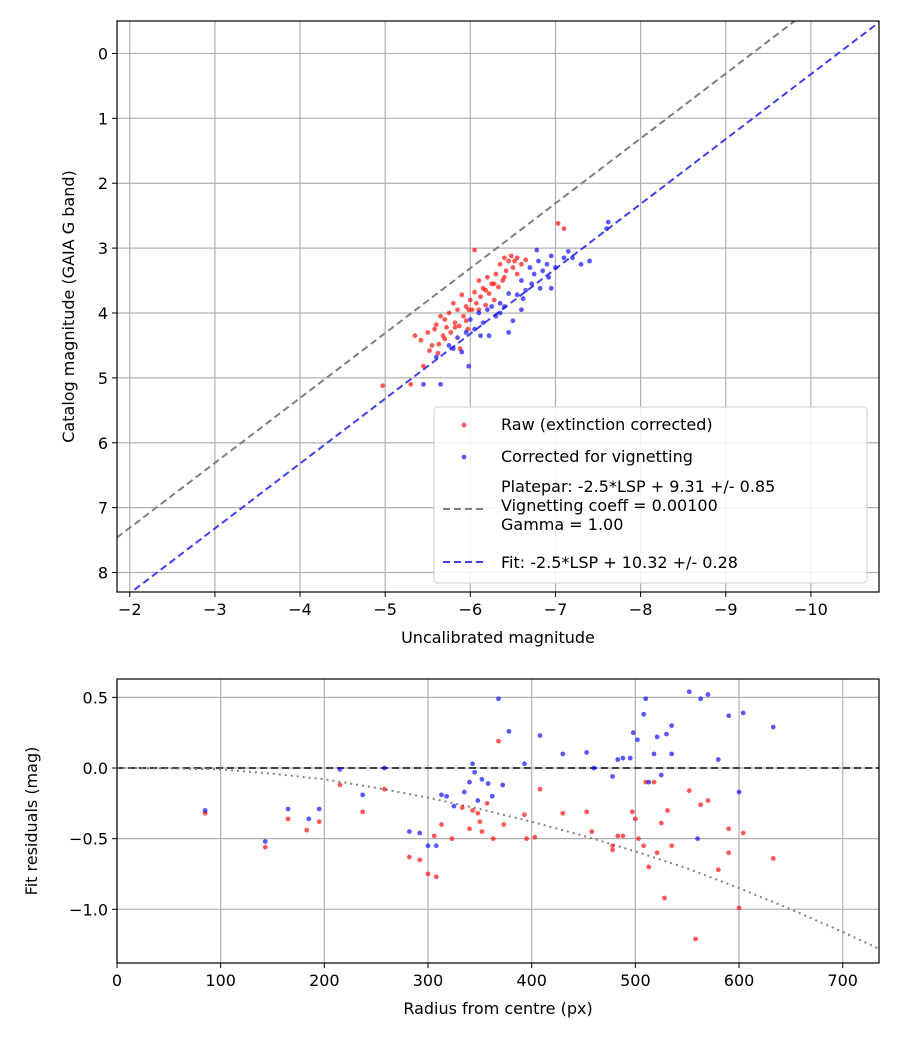 The image size is (900, 1050). I want to click on x-axis-label: Radius from centre (px), so click(497, 1008).